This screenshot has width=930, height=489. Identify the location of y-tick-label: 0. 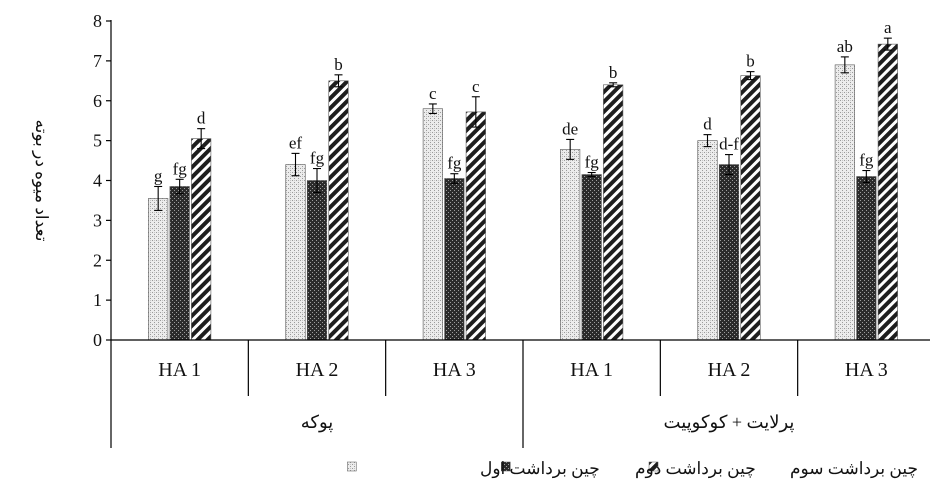
(97, 340).